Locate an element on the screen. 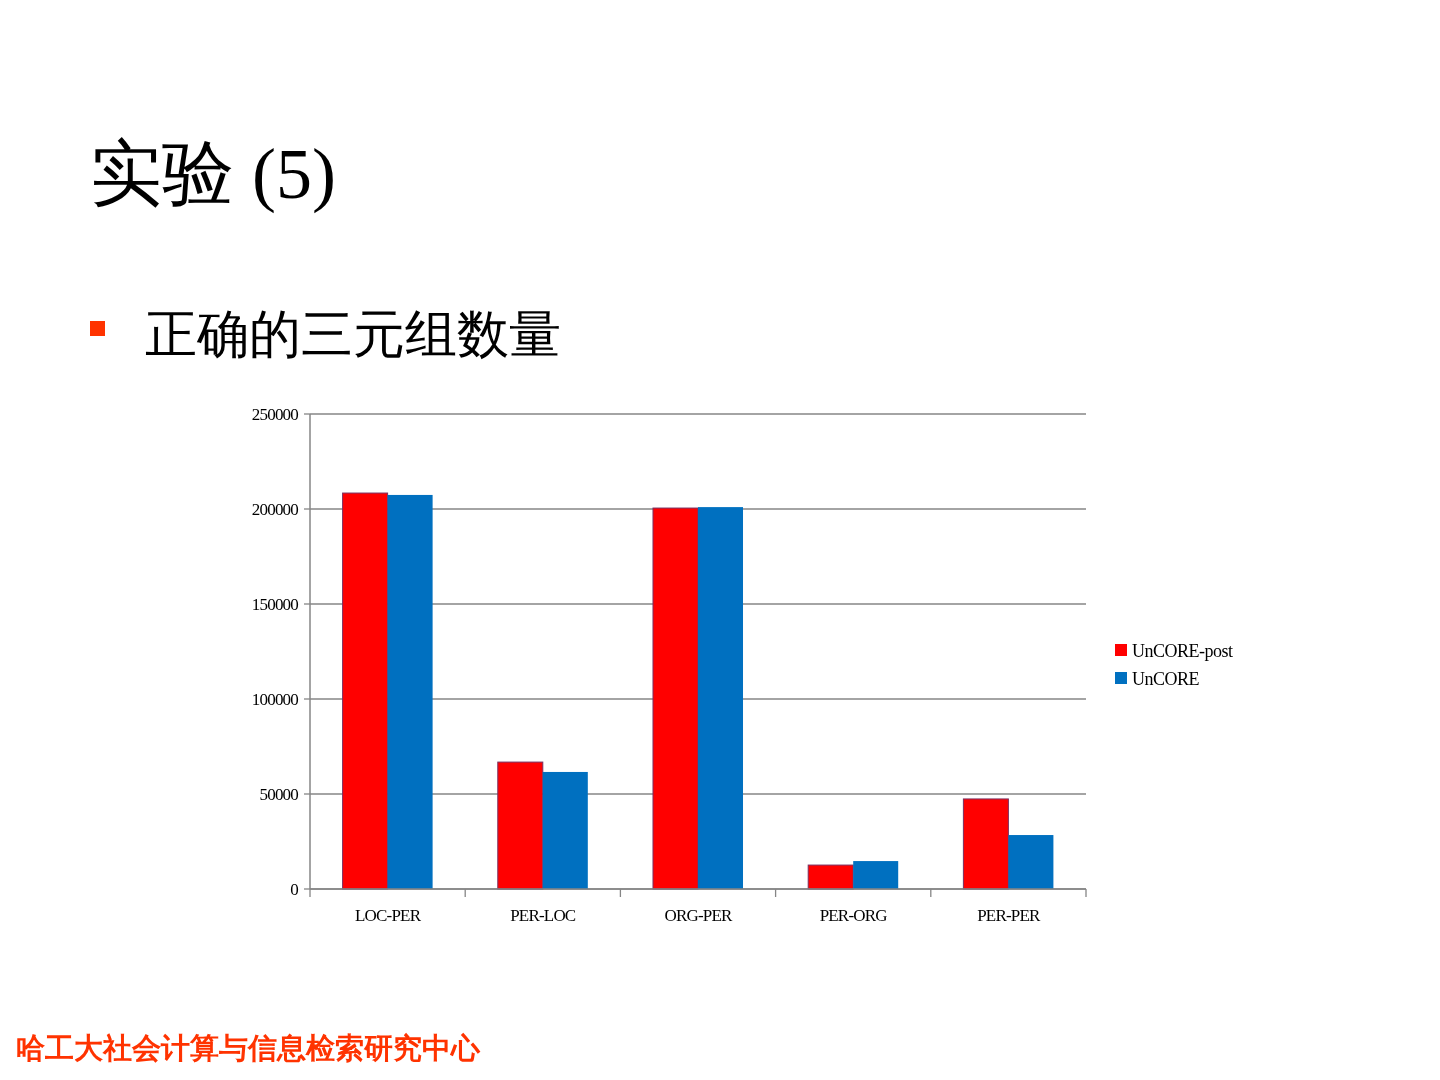 Image resolution: width=1440 pixels, height=1080 pixels. x-tick-label: PER-LOC is located at coordinates (543, 915).